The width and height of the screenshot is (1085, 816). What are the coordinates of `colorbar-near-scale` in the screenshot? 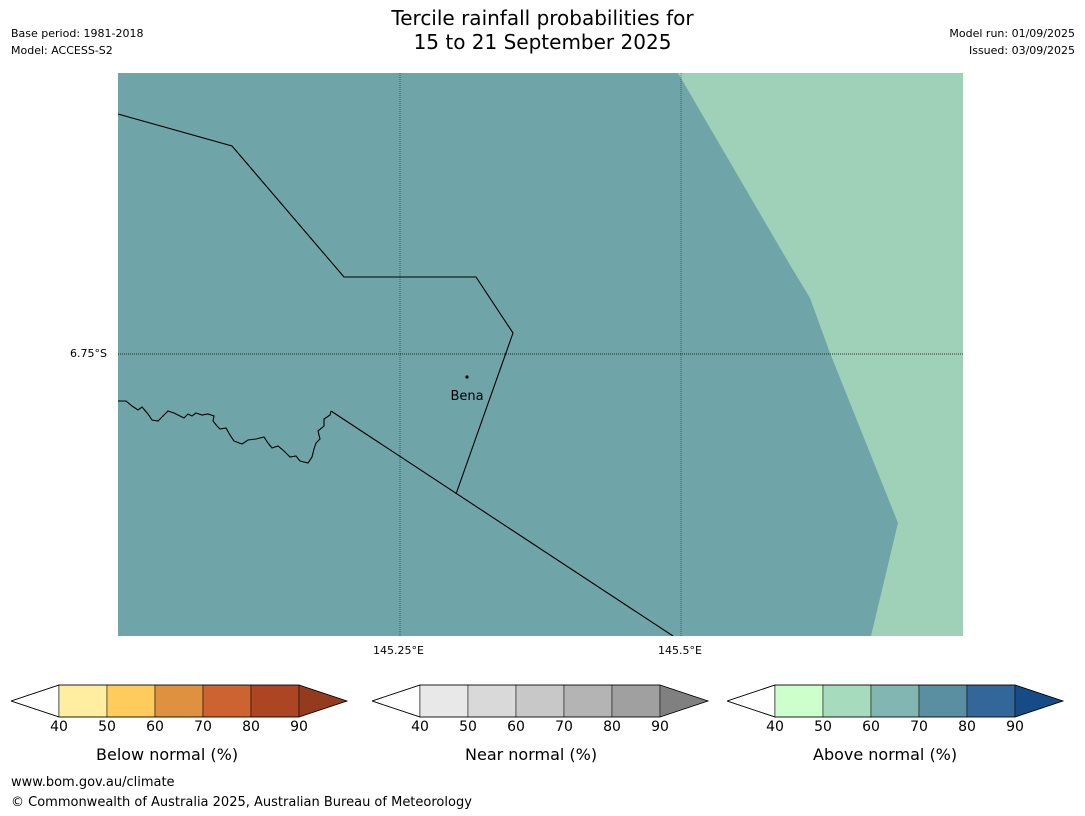 It's located at (540, 701).